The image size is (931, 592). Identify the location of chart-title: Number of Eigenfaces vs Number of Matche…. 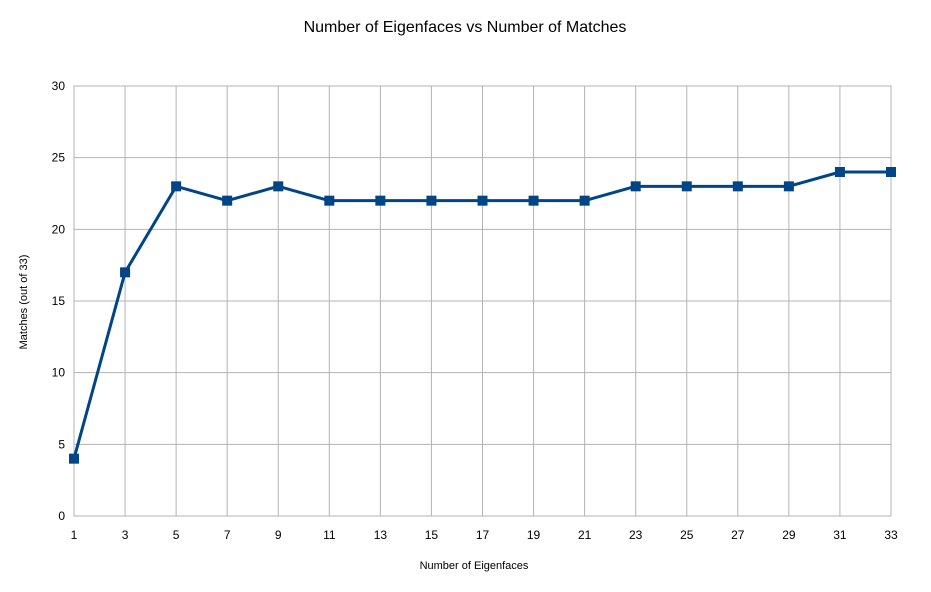
(465, 27).